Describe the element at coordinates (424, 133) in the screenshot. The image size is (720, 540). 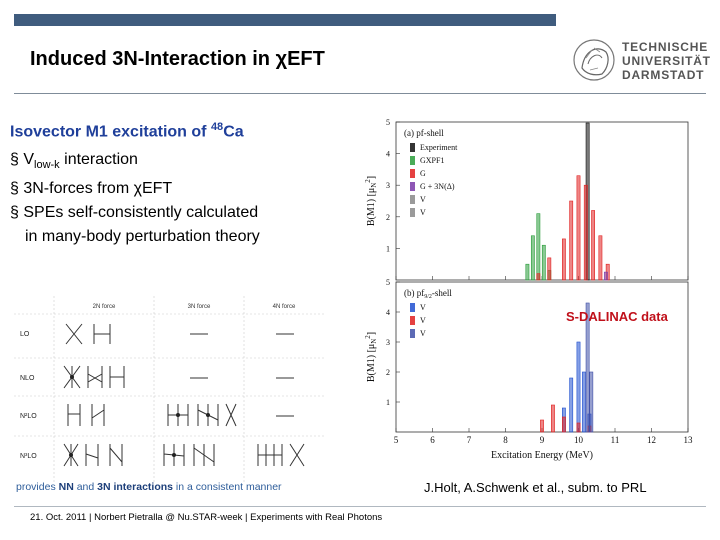
I see `panel-label: (a) pf-shell` at that location.